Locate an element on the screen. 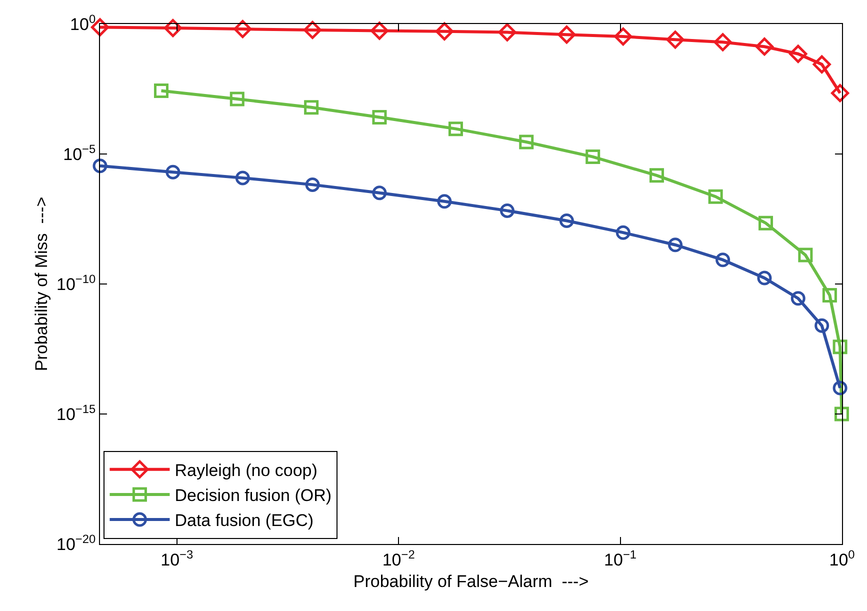 This screenshot has width=867, height=611. y-axis-title: Probability of Miss ---> is located at coordinates (42, 284).